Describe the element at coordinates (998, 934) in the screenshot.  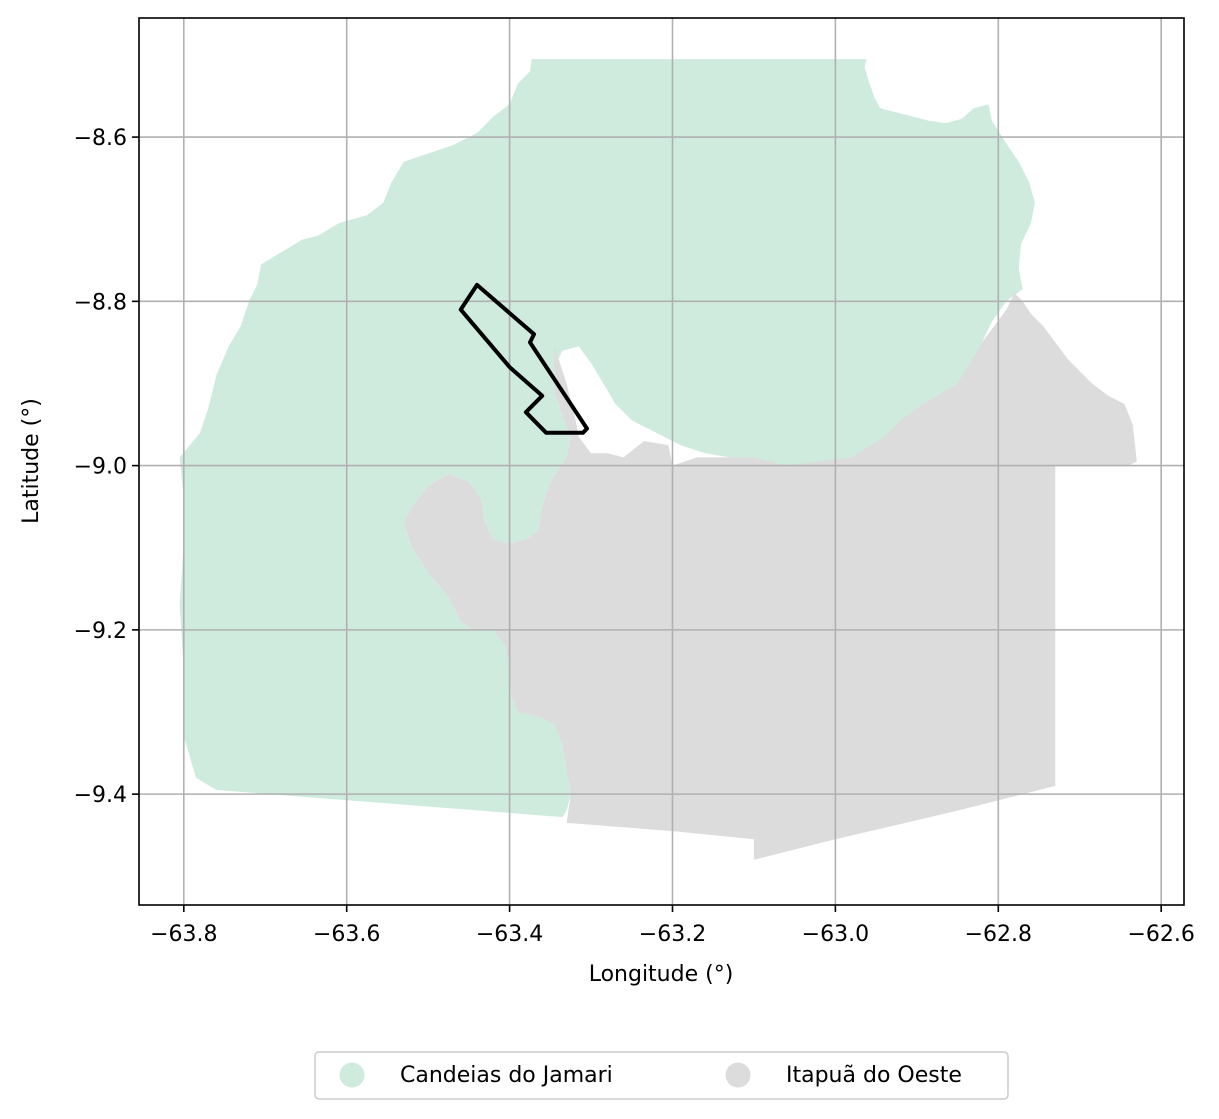
I see `x-tick-label: −62.8` at that location.